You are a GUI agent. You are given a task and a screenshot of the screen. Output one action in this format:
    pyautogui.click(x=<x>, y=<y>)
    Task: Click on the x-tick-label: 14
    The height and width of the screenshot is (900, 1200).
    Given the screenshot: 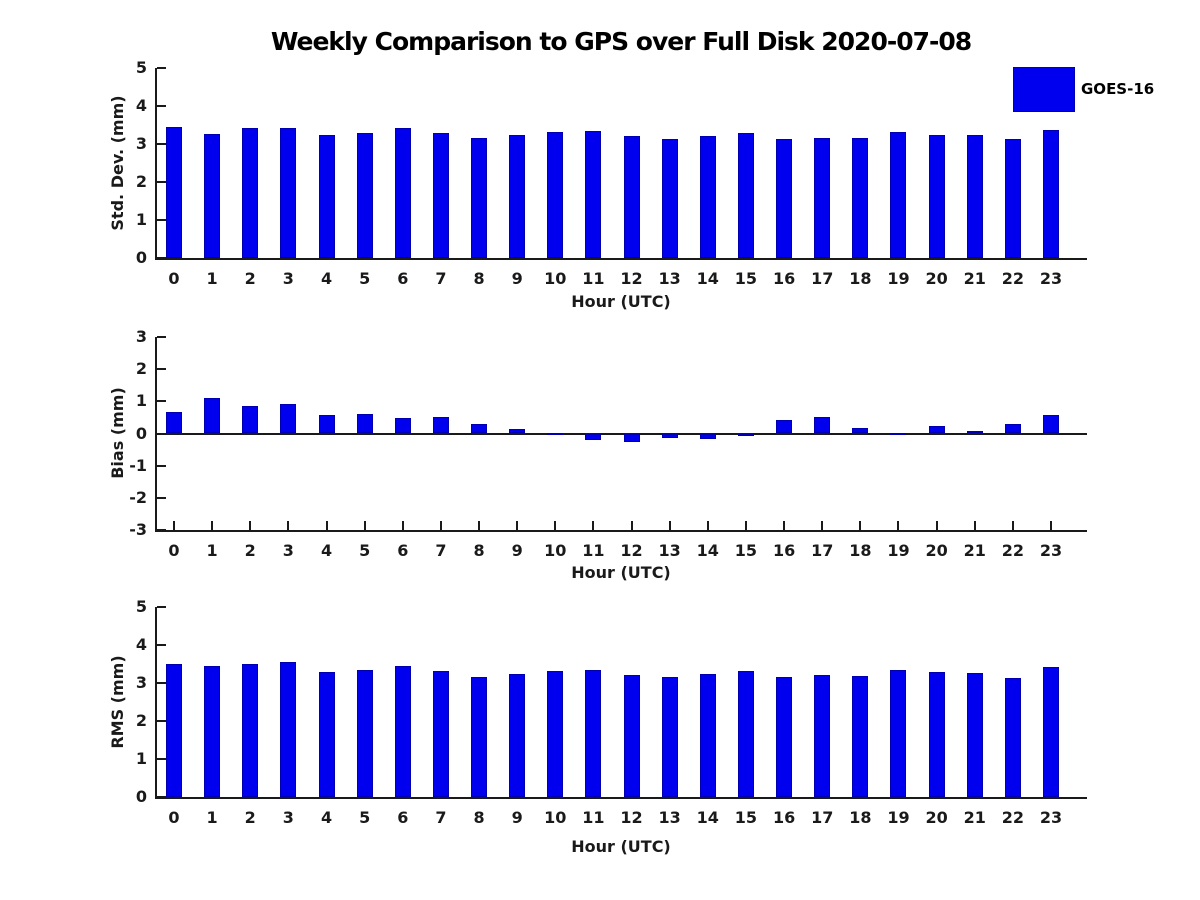 What is the action you would take?
    pyautogui.click(x=707, y=550)
    